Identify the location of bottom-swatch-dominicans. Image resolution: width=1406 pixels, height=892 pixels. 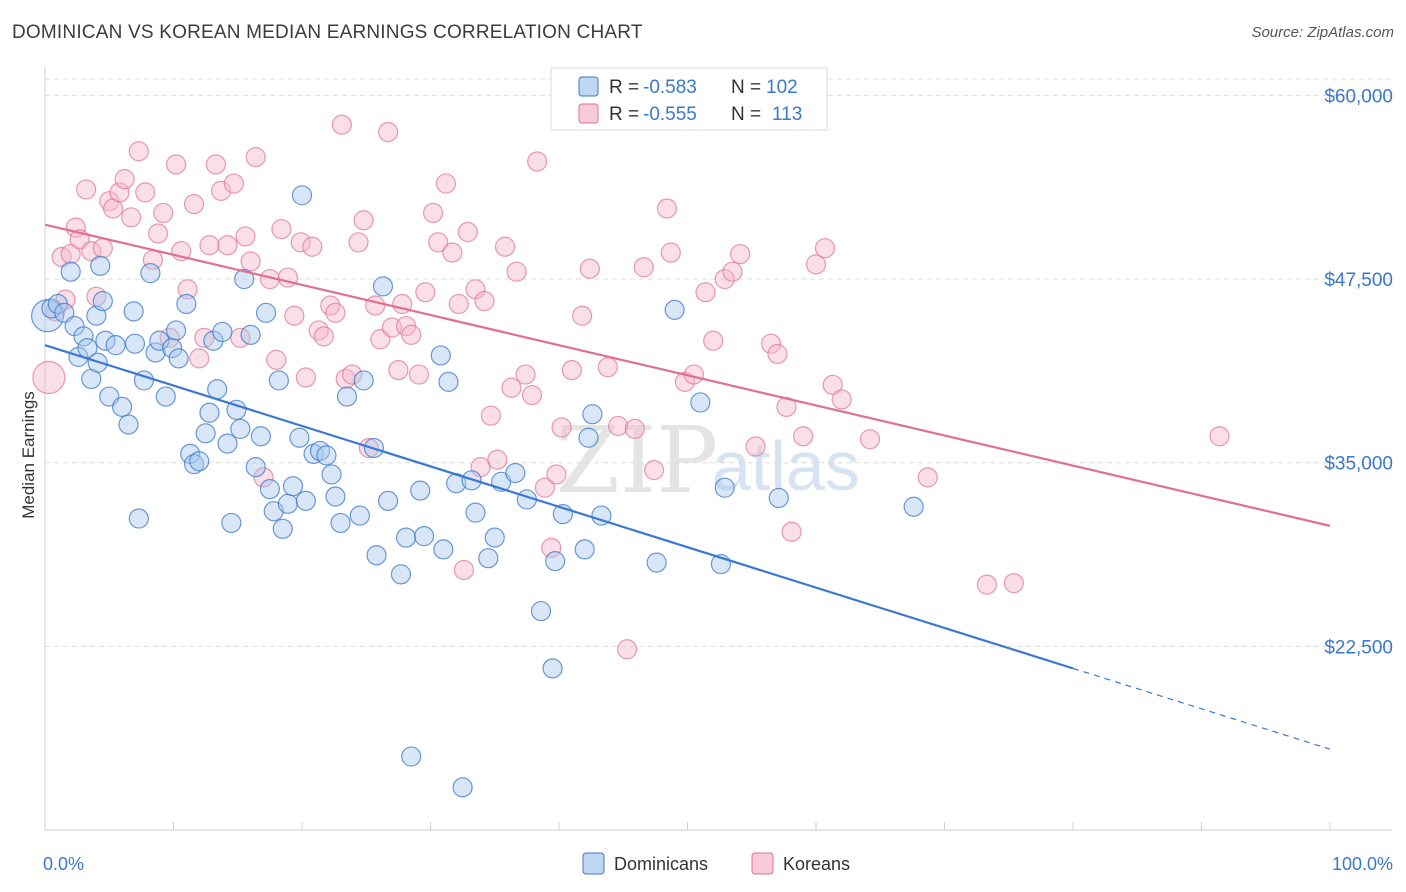
(593, 863).